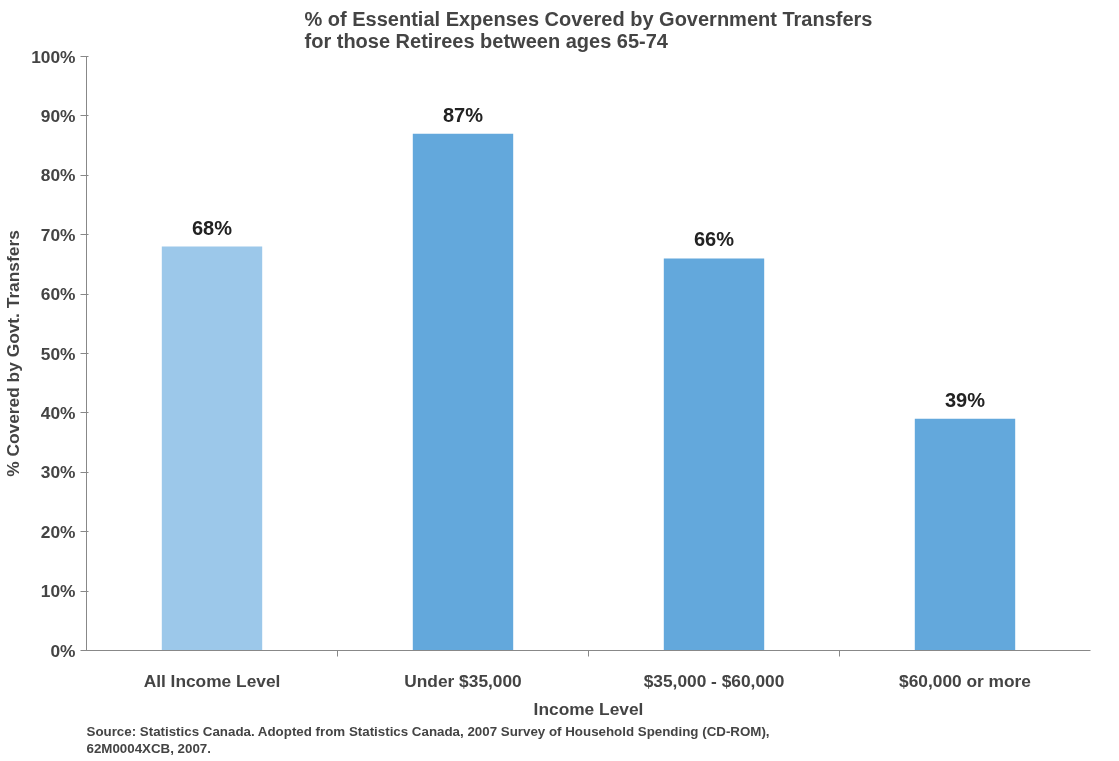 Image resolution: width=1119 pixels, height=761 pixels. Describe the element at coordinates (58, 234) in the screenshot. I see `y-tick-label: 70%` at that location.